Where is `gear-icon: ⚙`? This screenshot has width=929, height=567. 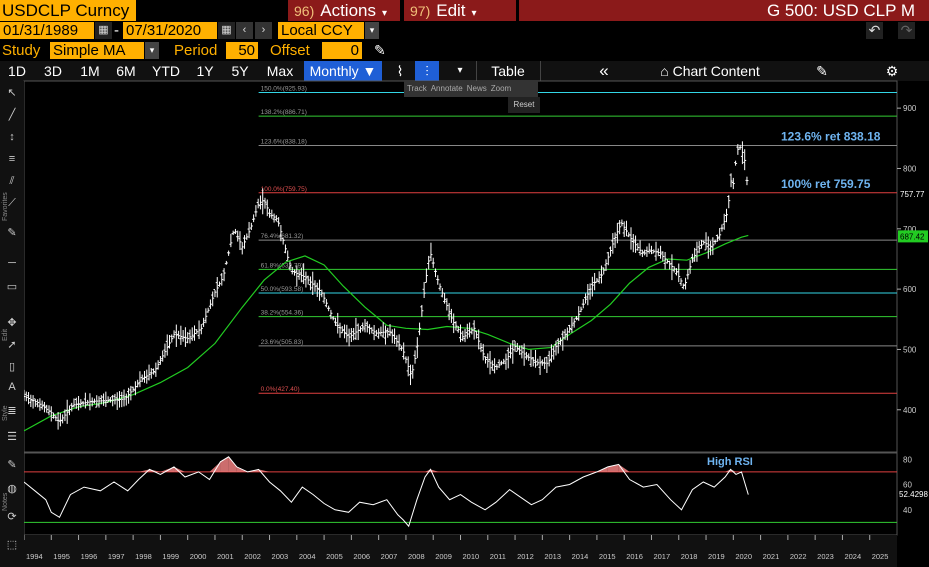 gear-icon: ⚙ is located at coordinates (892, 71).